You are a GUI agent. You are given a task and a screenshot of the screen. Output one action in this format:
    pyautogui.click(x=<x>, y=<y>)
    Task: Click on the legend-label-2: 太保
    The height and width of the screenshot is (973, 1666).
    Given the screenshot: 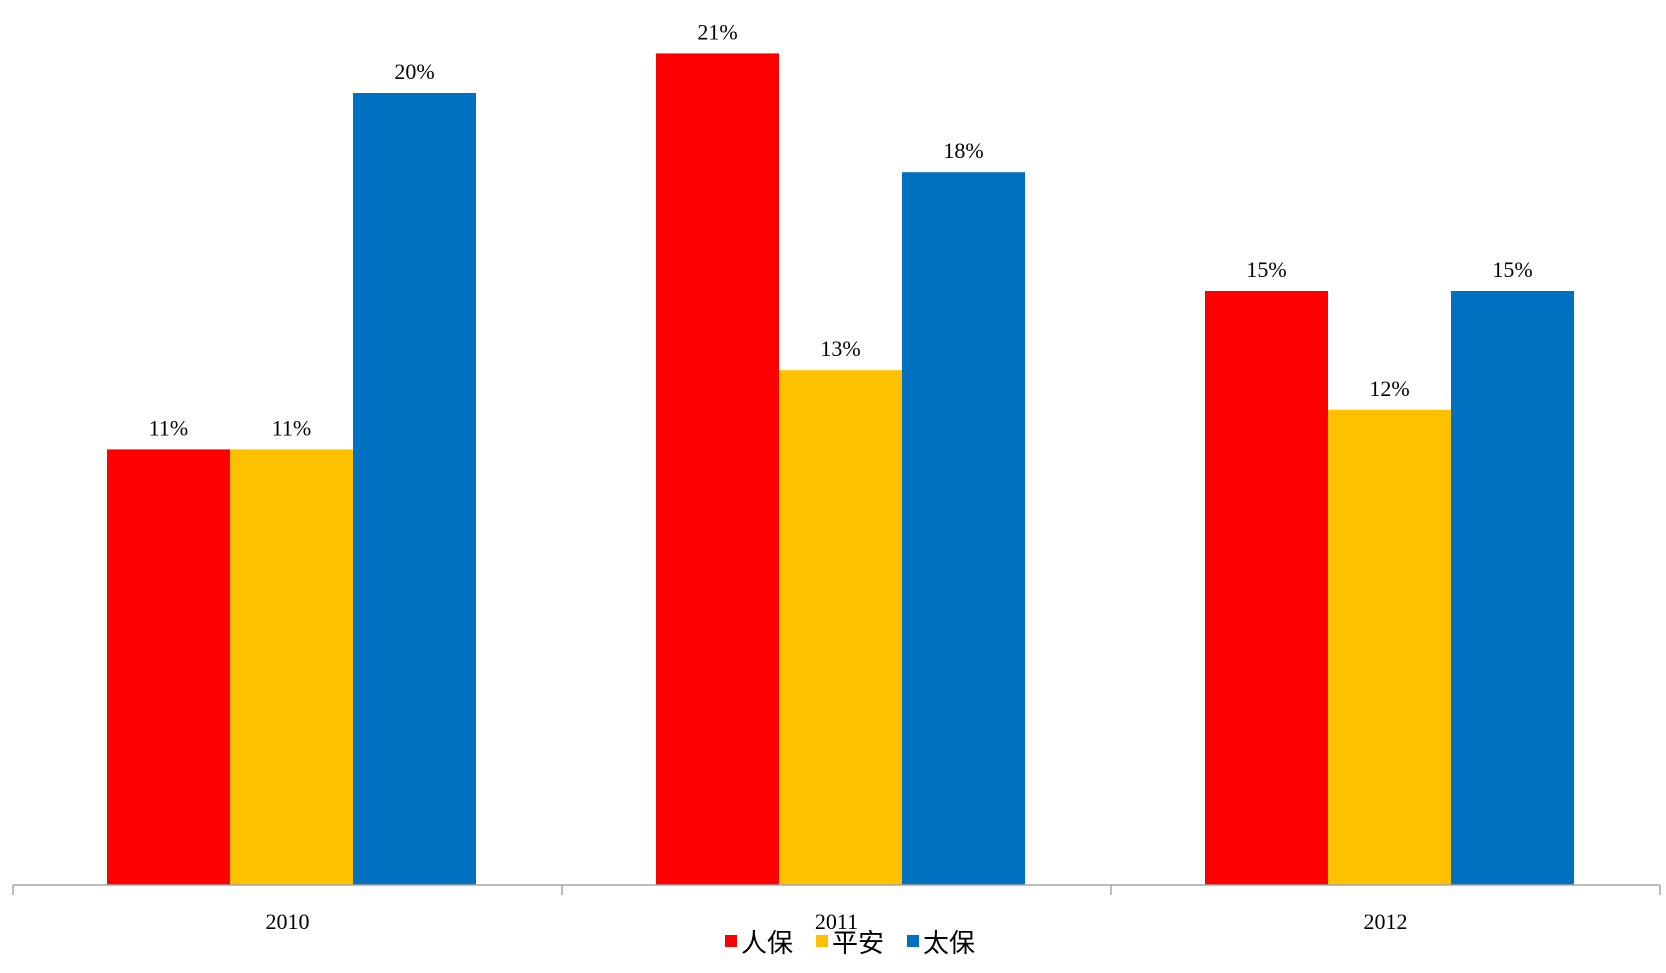 What is the action you would take?
    pyautogui.click(x=949, y=944)
    